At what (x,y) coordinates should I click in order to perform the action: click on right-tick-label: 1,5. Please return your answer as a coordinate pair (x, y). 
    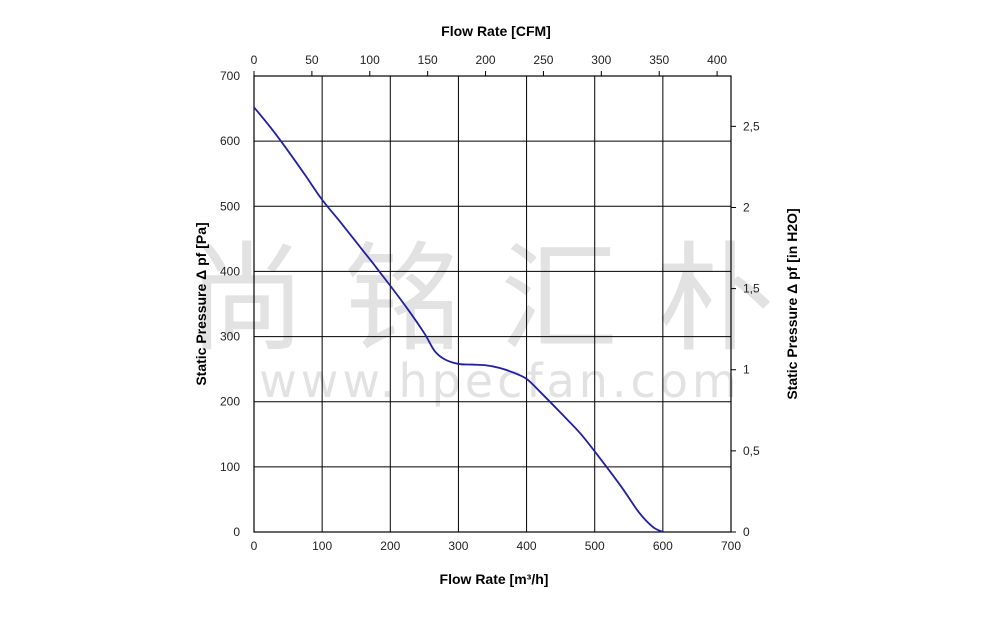
    Looking at the image, I should click on (751, 289).